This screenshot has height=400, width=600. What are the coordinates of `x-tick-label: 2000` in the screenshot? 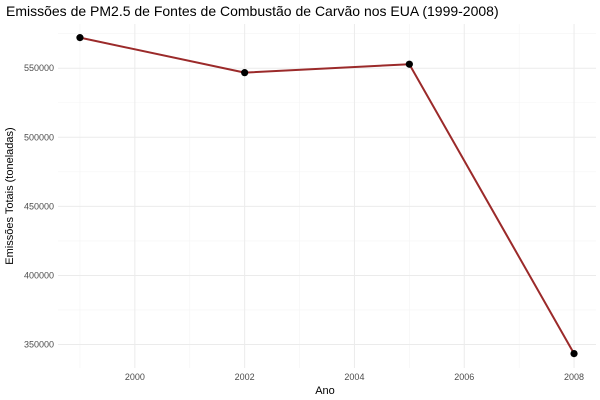 It's located at (135, 377).